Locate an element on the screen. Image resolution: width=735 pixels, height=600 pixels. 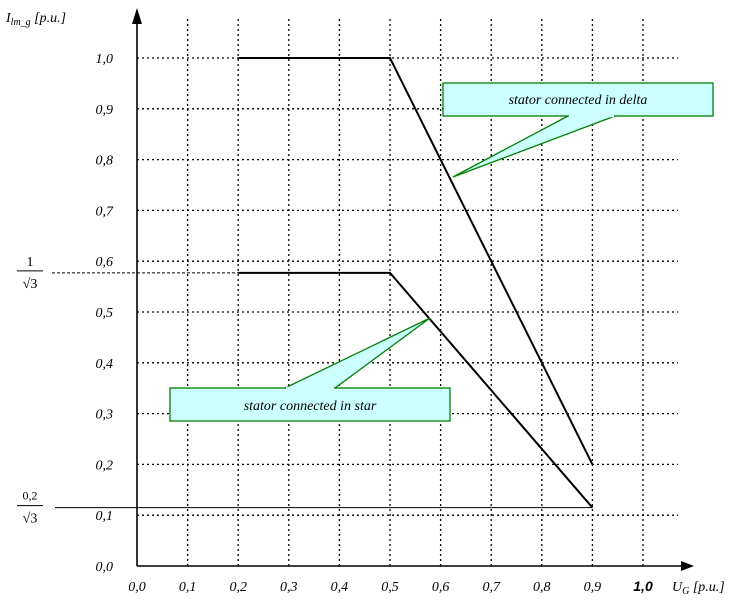
y-tick-label: 0,0 is located at coordinates (105, 567).